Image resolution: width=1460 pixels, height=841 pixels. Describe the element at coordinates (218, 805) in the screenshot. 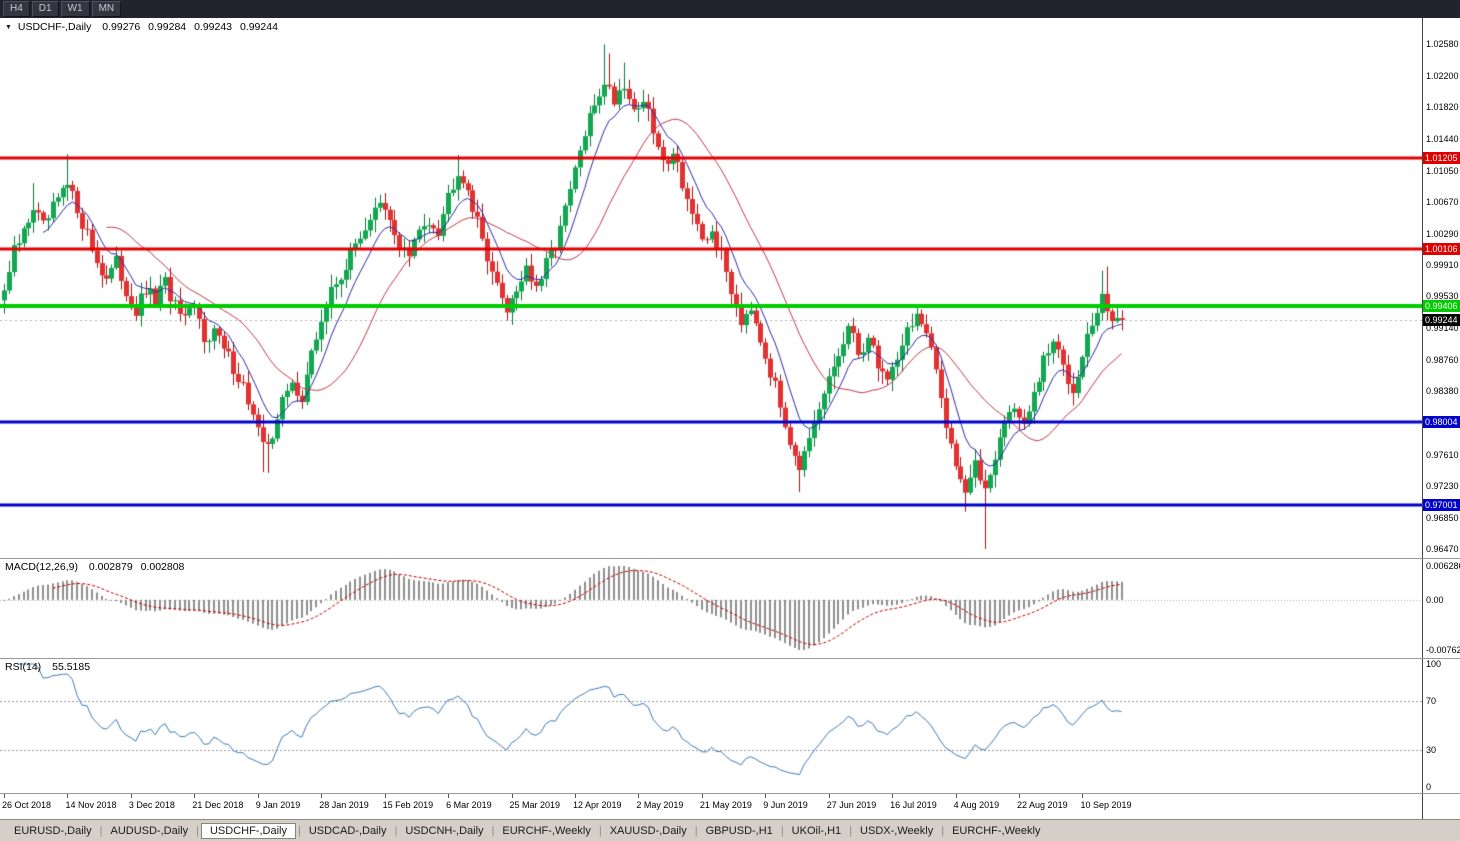

I see `time-axis-label: 21 Dec 2018` at that location.